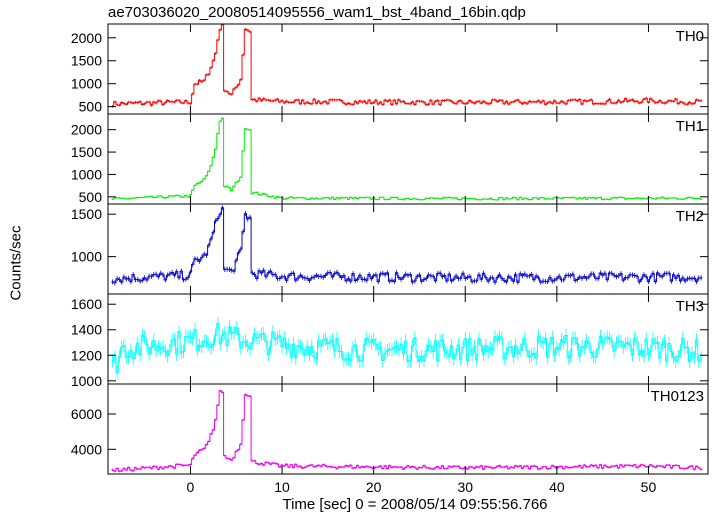  I want to click on series-label-th2: TH2, so click(690, 216).